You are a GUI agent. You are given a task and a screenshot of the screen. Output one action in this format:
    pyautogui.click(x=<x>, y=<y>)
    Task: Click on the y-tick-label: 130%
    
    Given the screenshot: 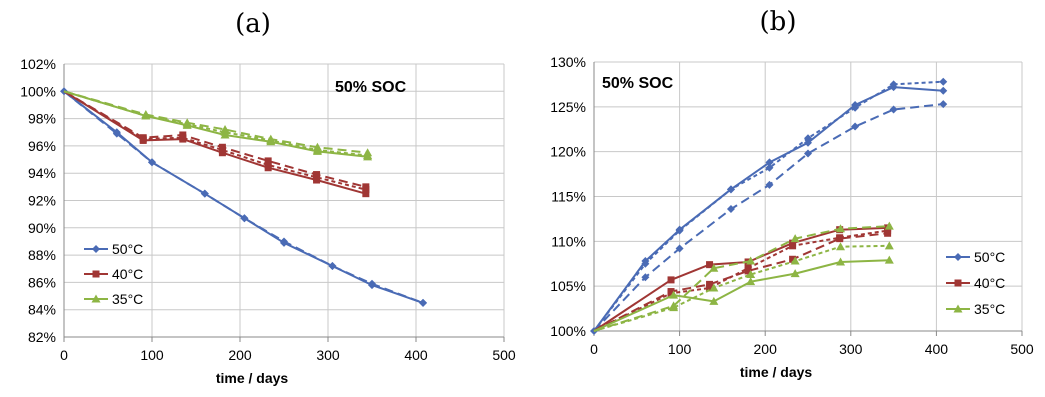 What is the action you would take?
    pyautogui.click(x=568, y=62)
    